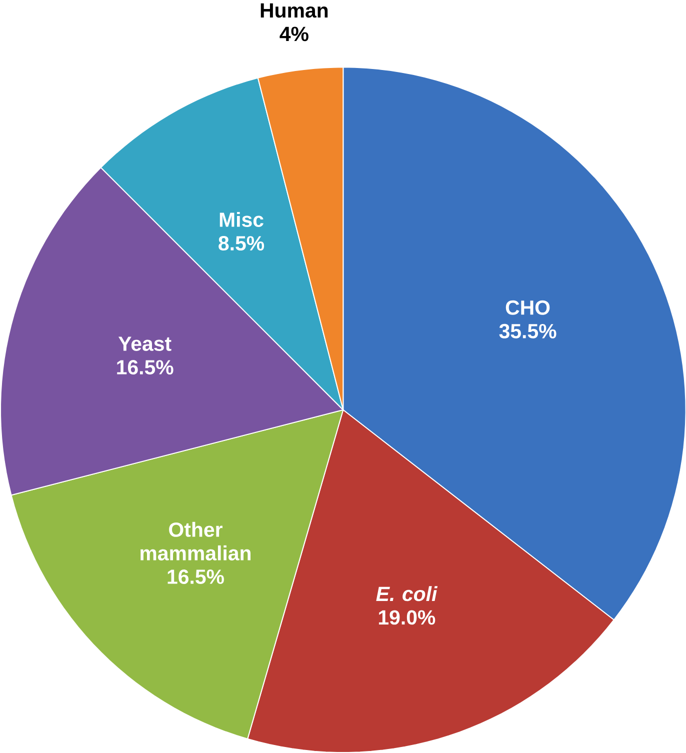 Image resolution: width=686 pixels, height=753 pixels. I want to click on slice-label: Human, so click(294, 10).